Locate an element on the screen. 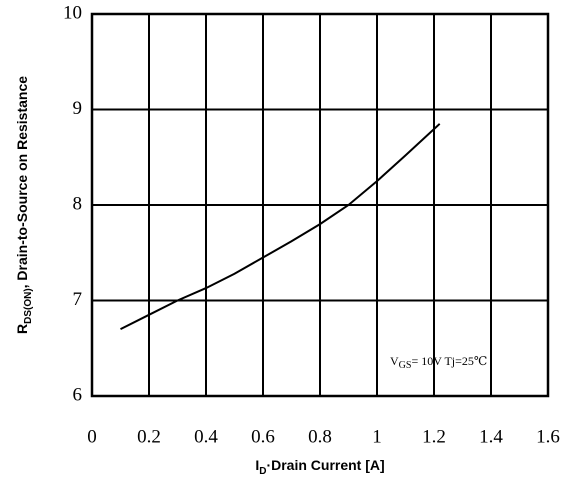 This screenshot has height=479, width=573. annotation: VGS= 10V Tj=25℃ is located at coordinates (438, 362).